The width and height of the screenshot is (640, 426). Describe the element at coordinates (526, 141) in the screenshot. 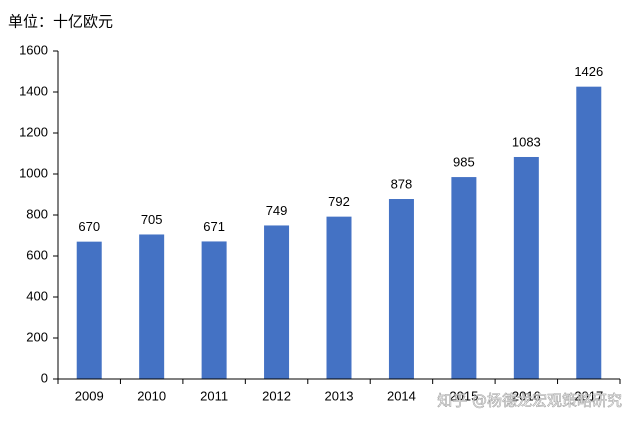

I see `value-label: 1083` at that location.